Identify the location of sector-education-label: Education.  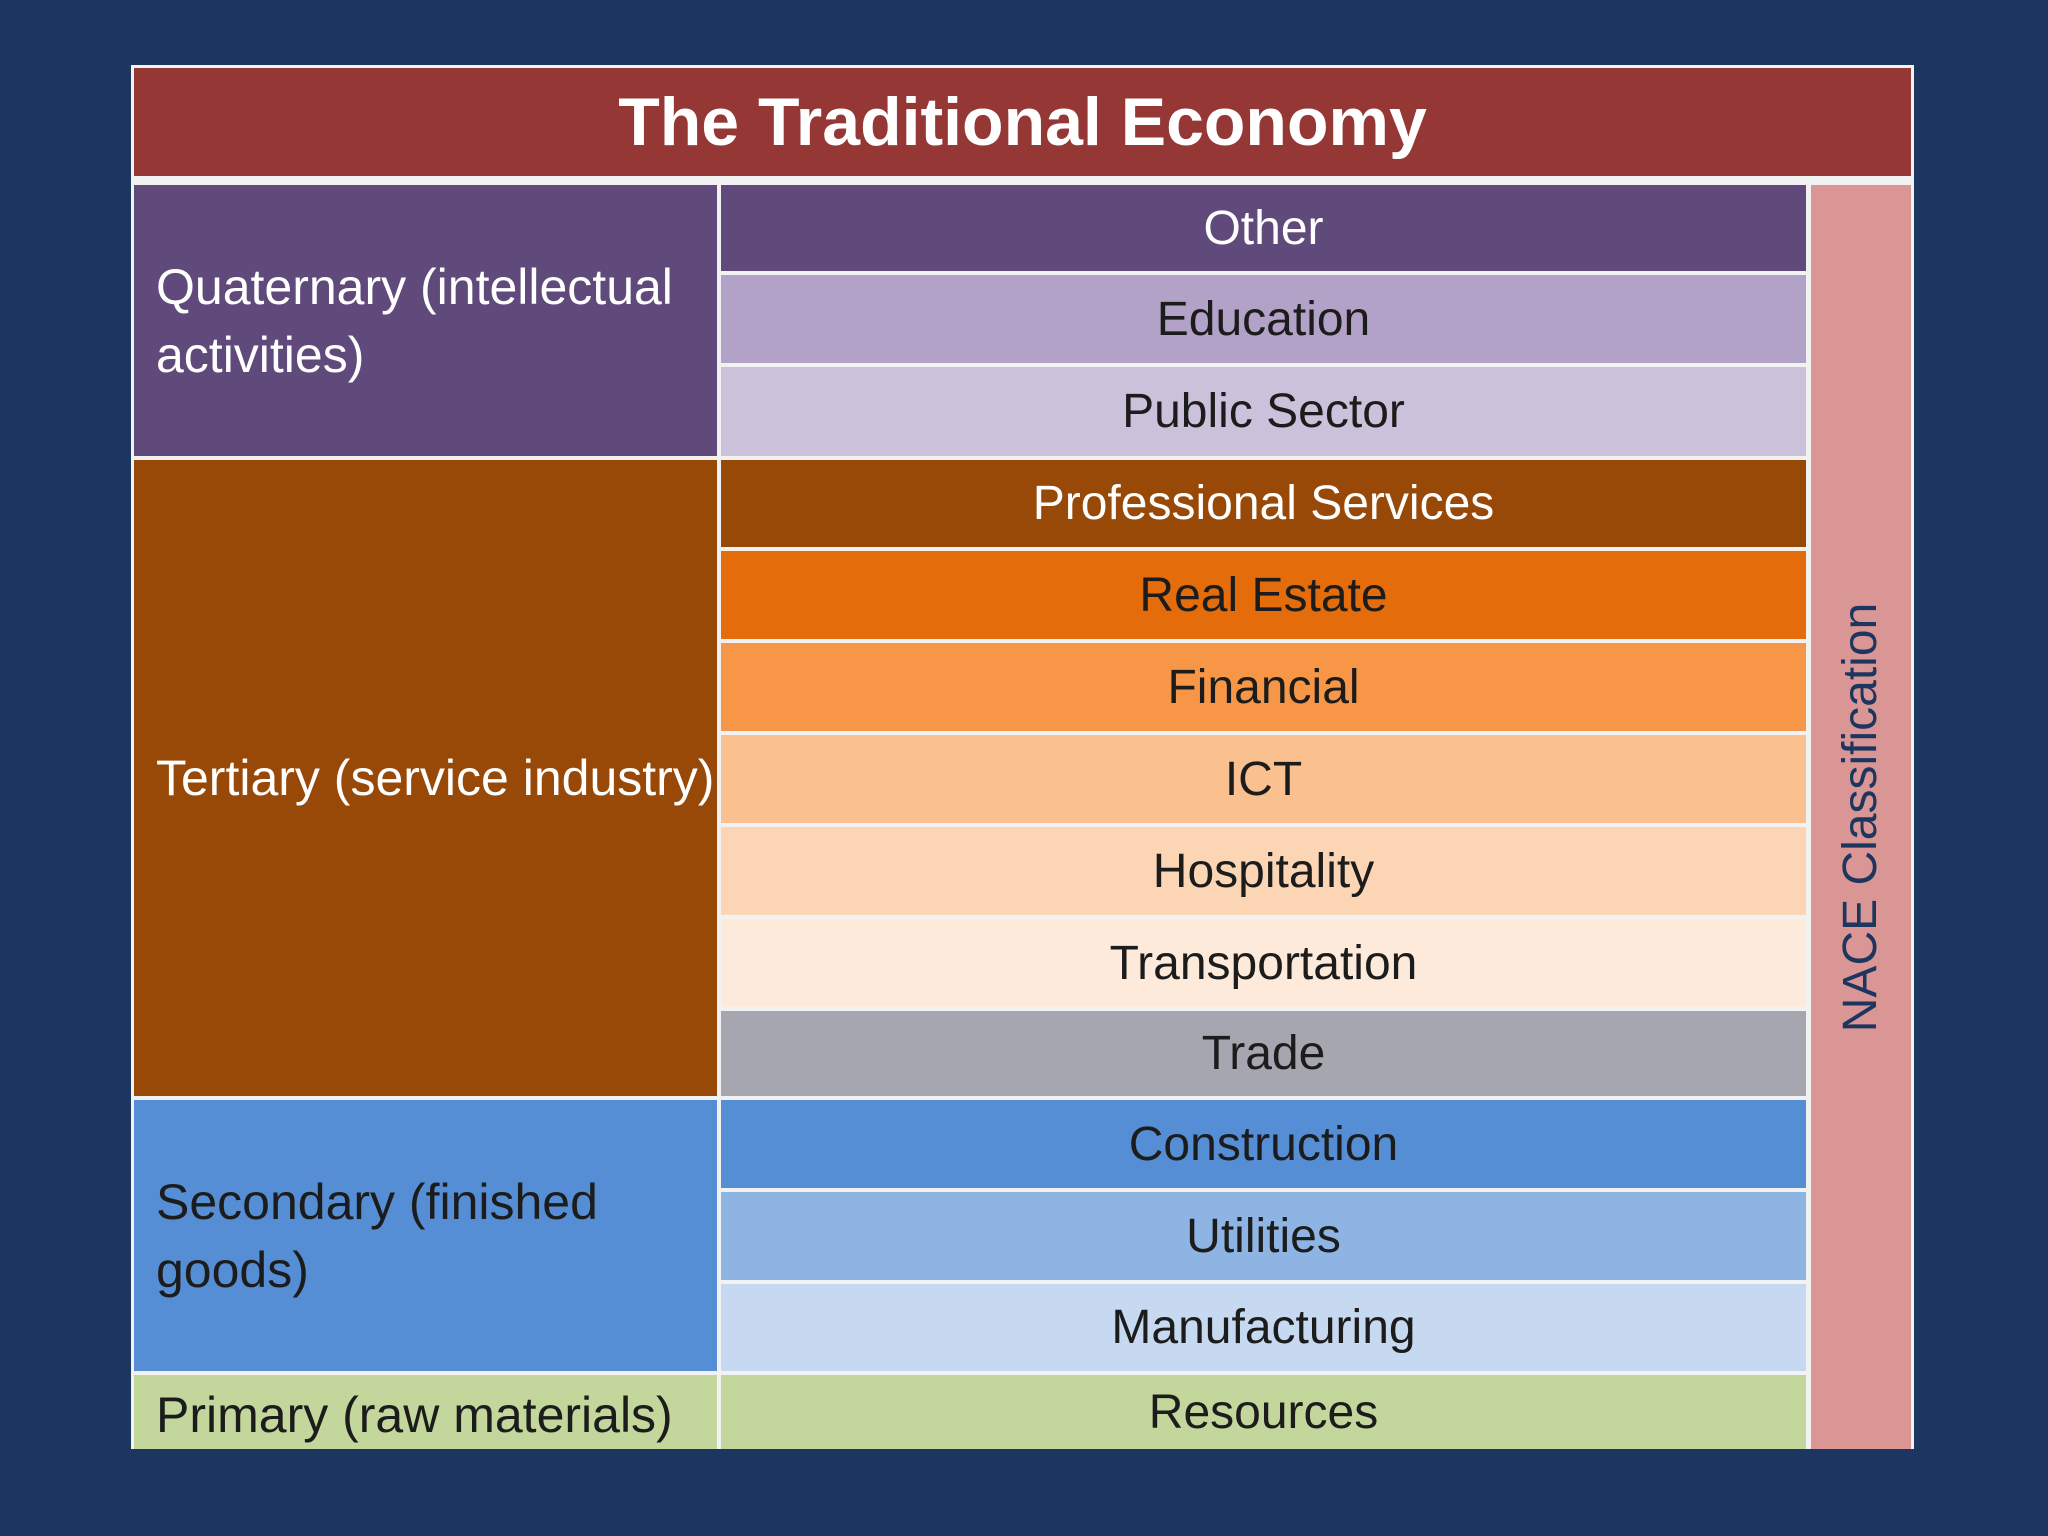
(1263, 319).